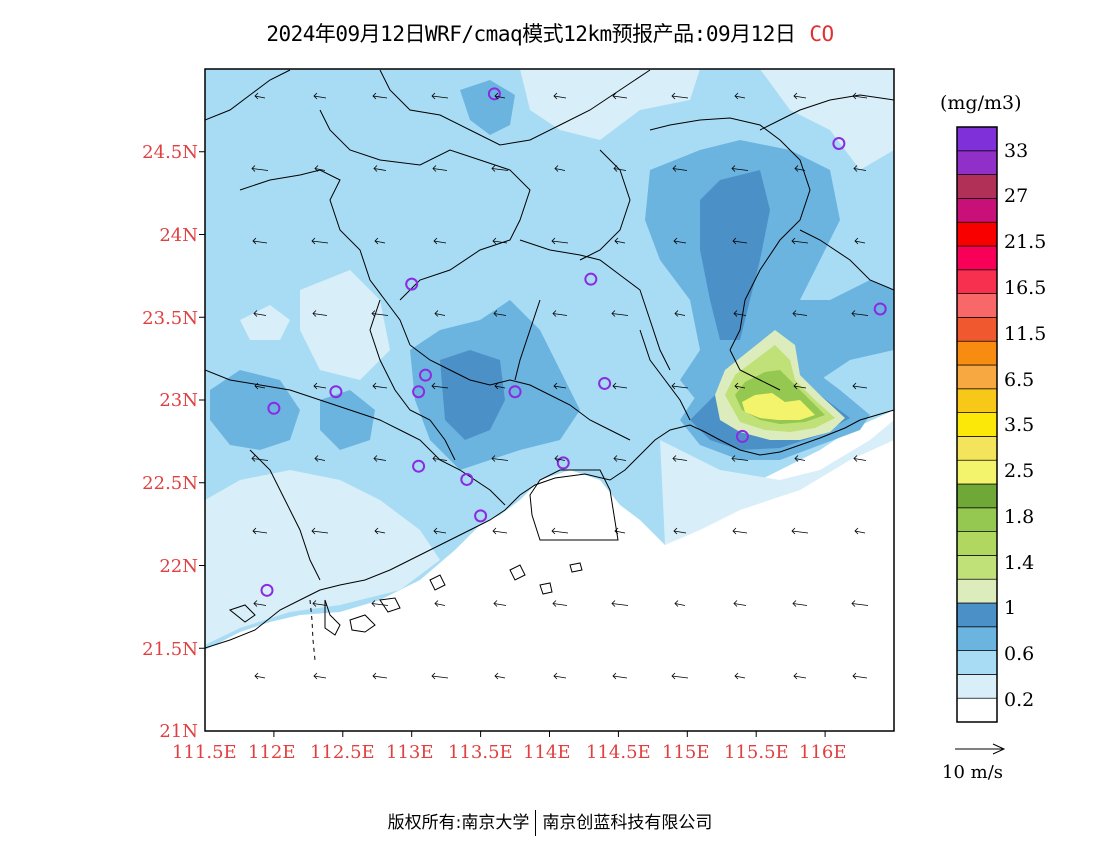 The image size is (1100, 850). Describe the element at coordinates (272, 752) in the screenshot. I see `lon-label: 112E` at that location.